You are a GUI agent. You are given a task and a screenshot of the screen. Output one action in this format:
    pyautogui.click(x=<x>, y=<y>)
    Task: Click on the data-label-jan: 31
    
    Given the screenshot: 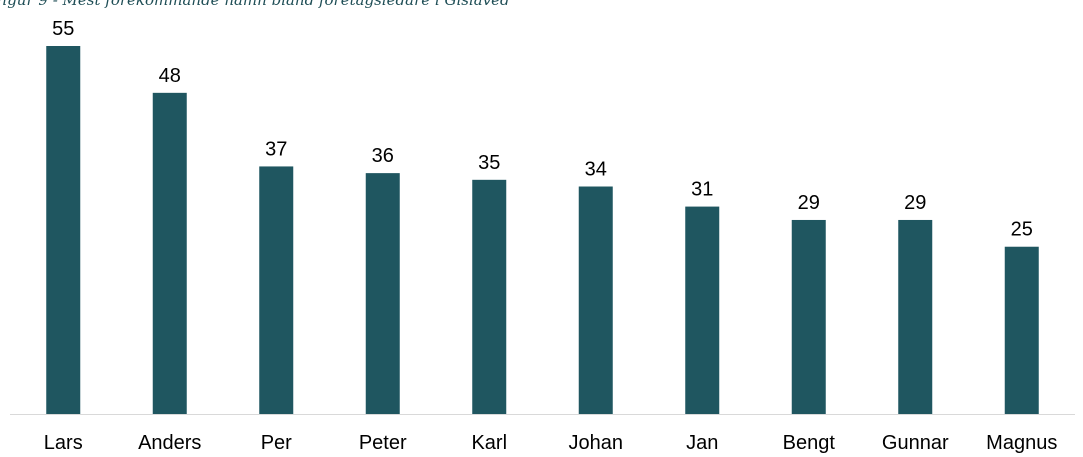 What is the action you would take?
    pyautogui.click(x=702, y=190)
    